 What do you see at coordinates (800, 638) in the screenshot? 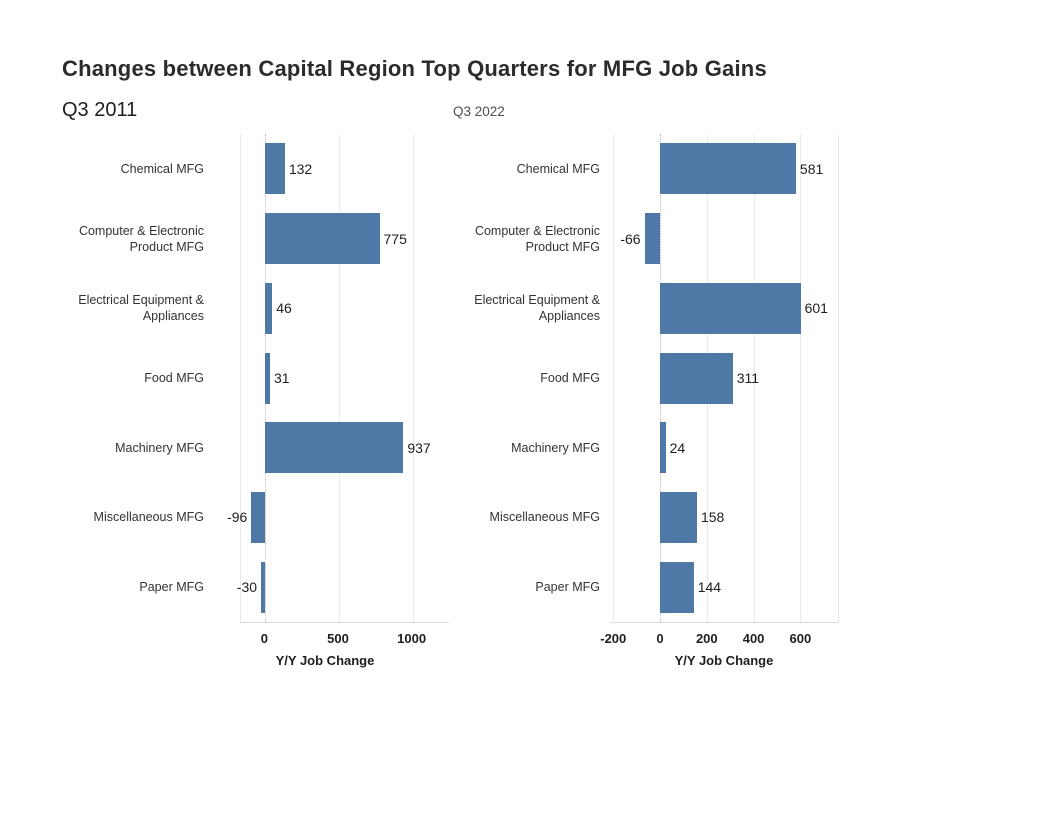
I see `x-tick-label: 600` at bounding box center [800, 638].